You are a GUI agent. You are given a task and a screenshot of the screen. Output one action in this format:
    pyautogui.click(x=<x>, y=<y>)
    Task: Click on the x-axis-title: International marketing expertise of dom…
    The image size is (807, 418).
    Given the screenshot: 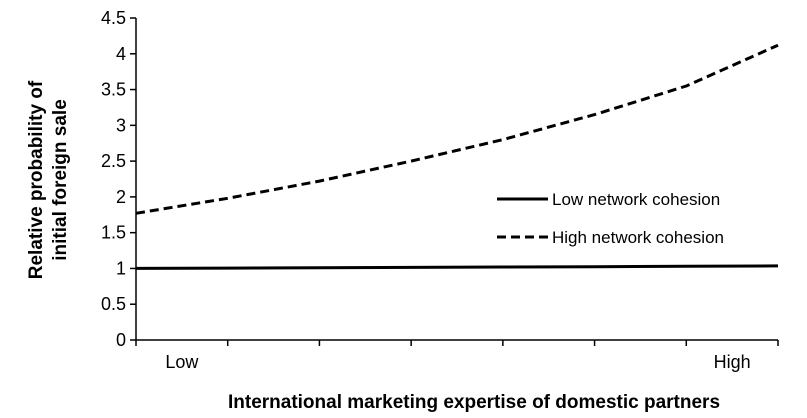 What is the action you would take?
    pyautogui.click(x=474, y=402)
    